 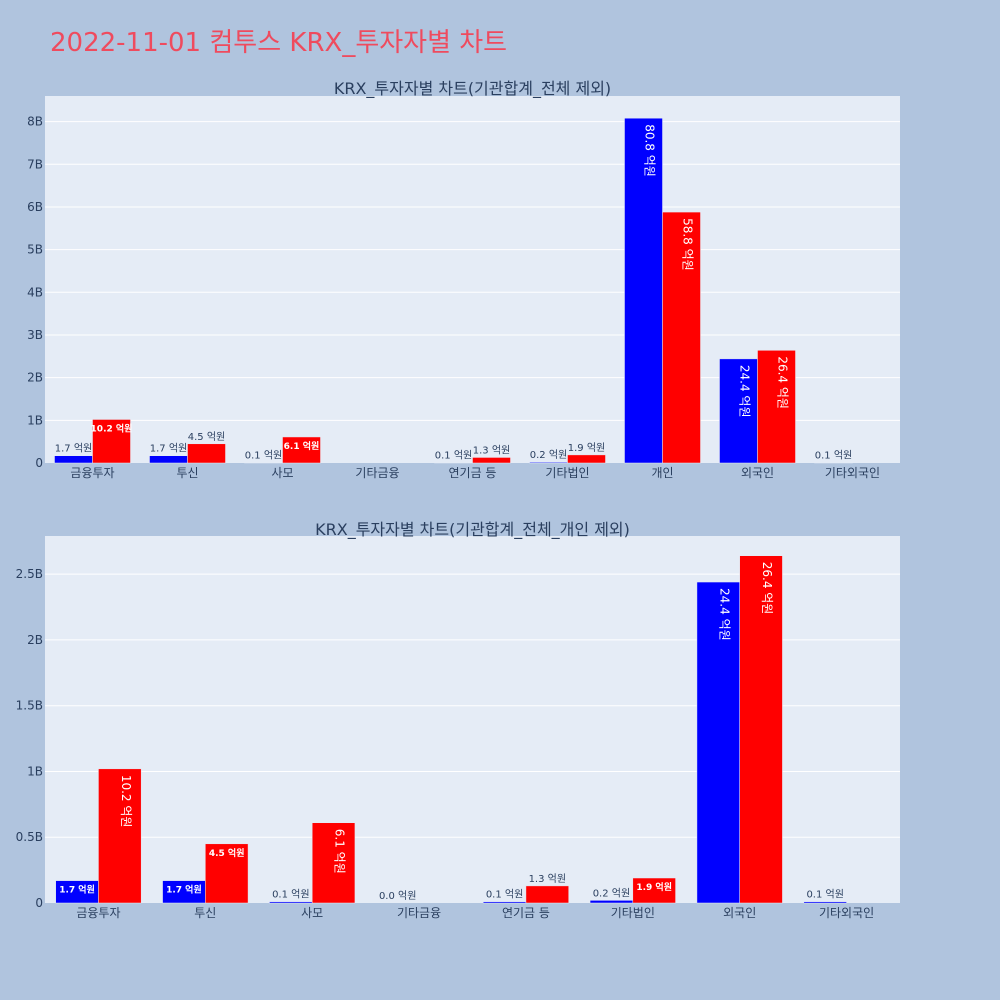 I want to click on y-tick-label: 1.5B, so click(x=29, y=706).